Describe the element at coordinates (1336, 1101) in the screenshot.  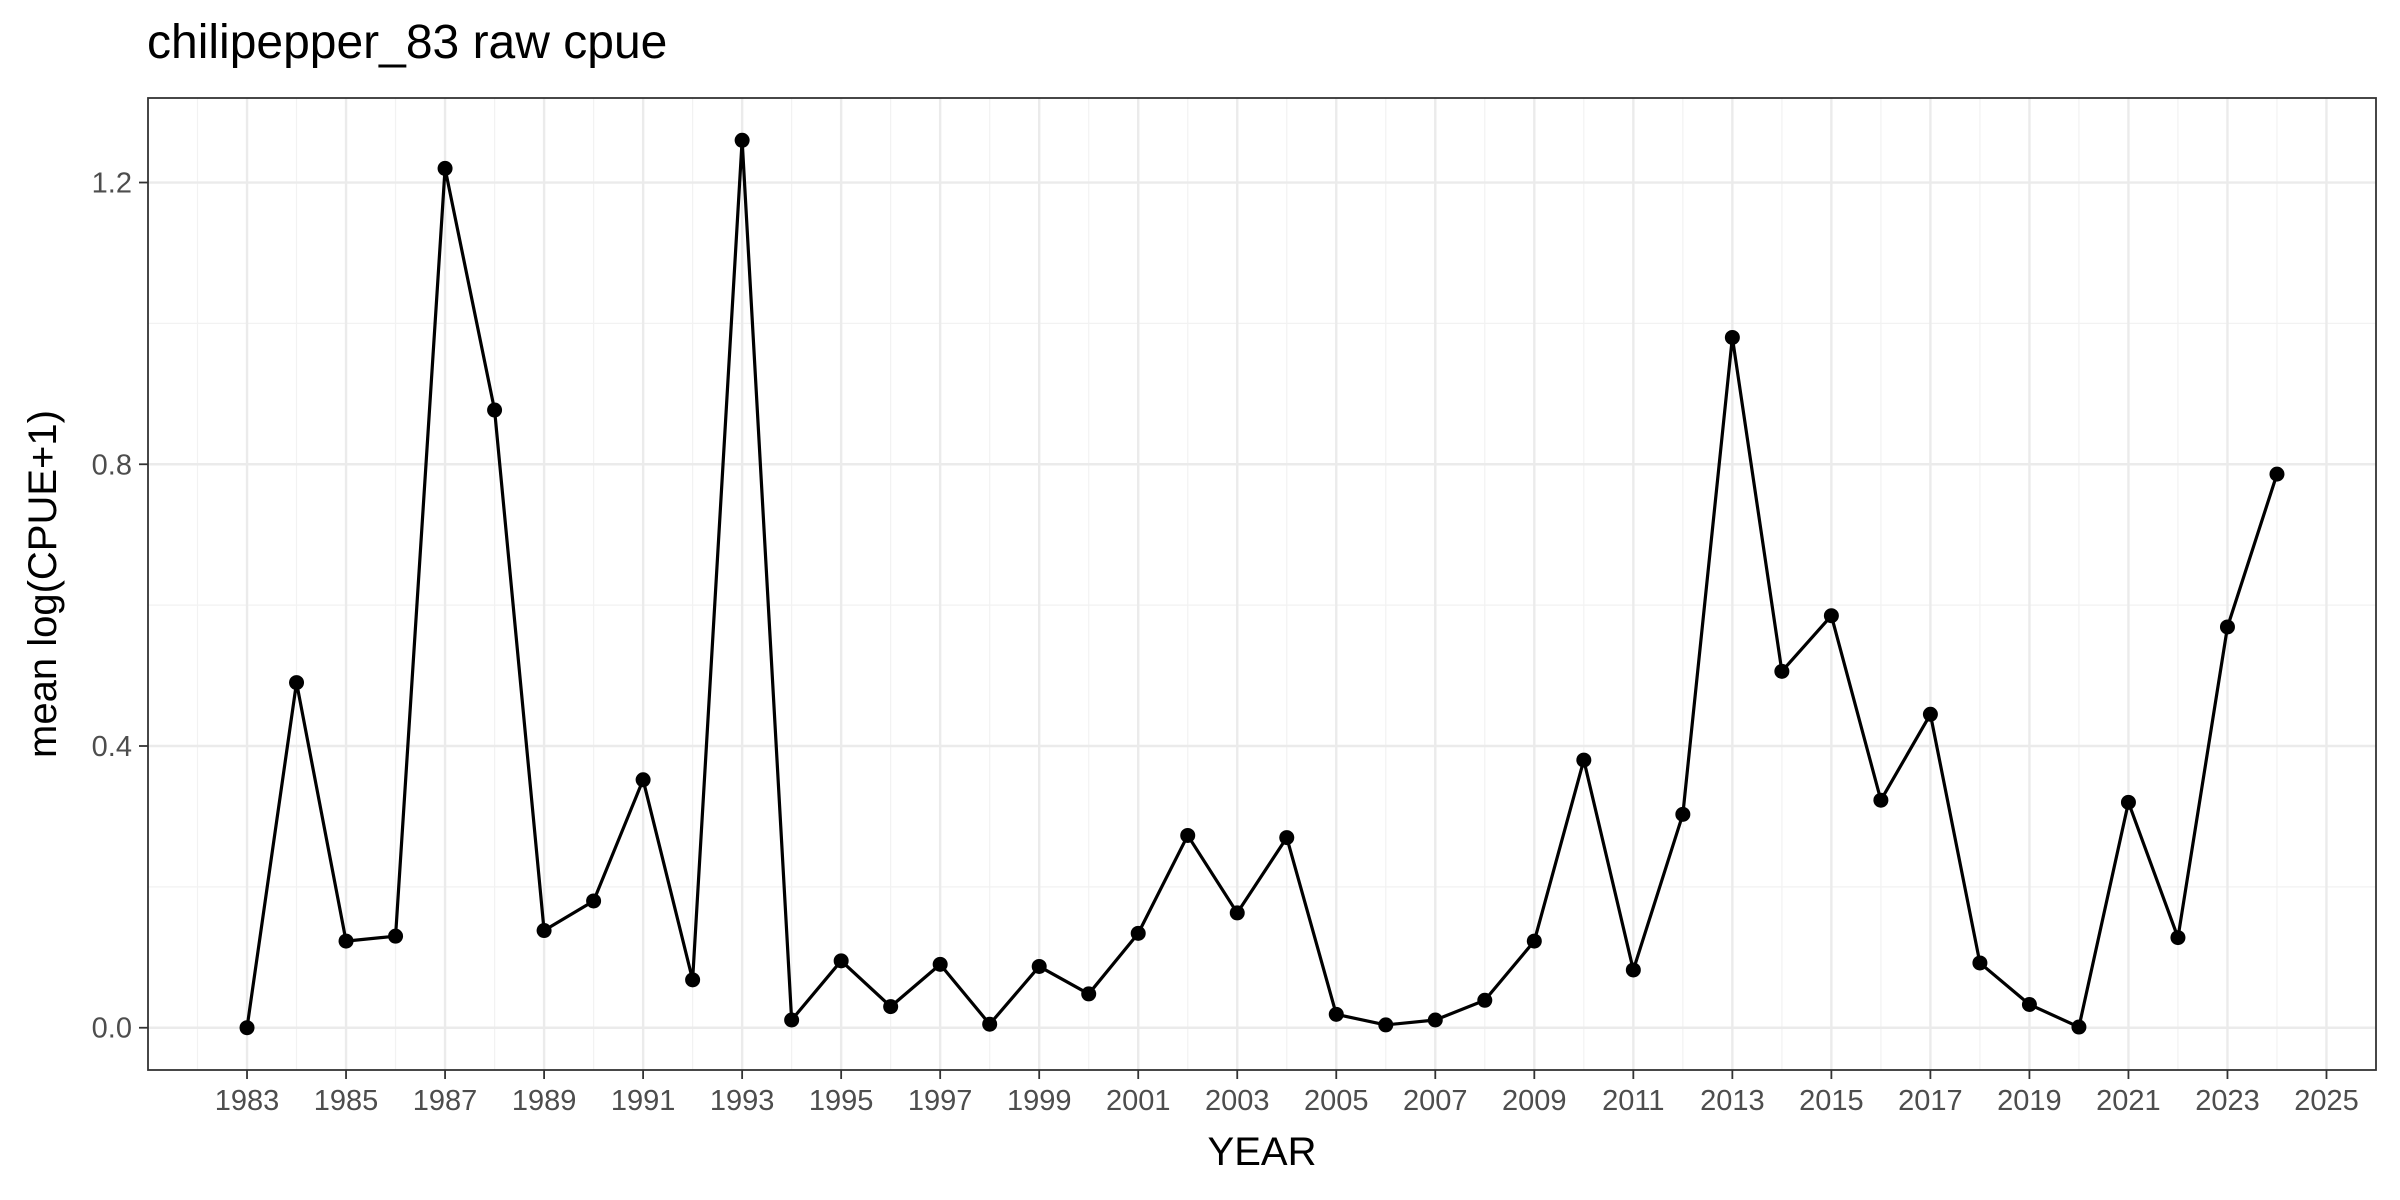
I see `x-tick-label: 2005` at that location.